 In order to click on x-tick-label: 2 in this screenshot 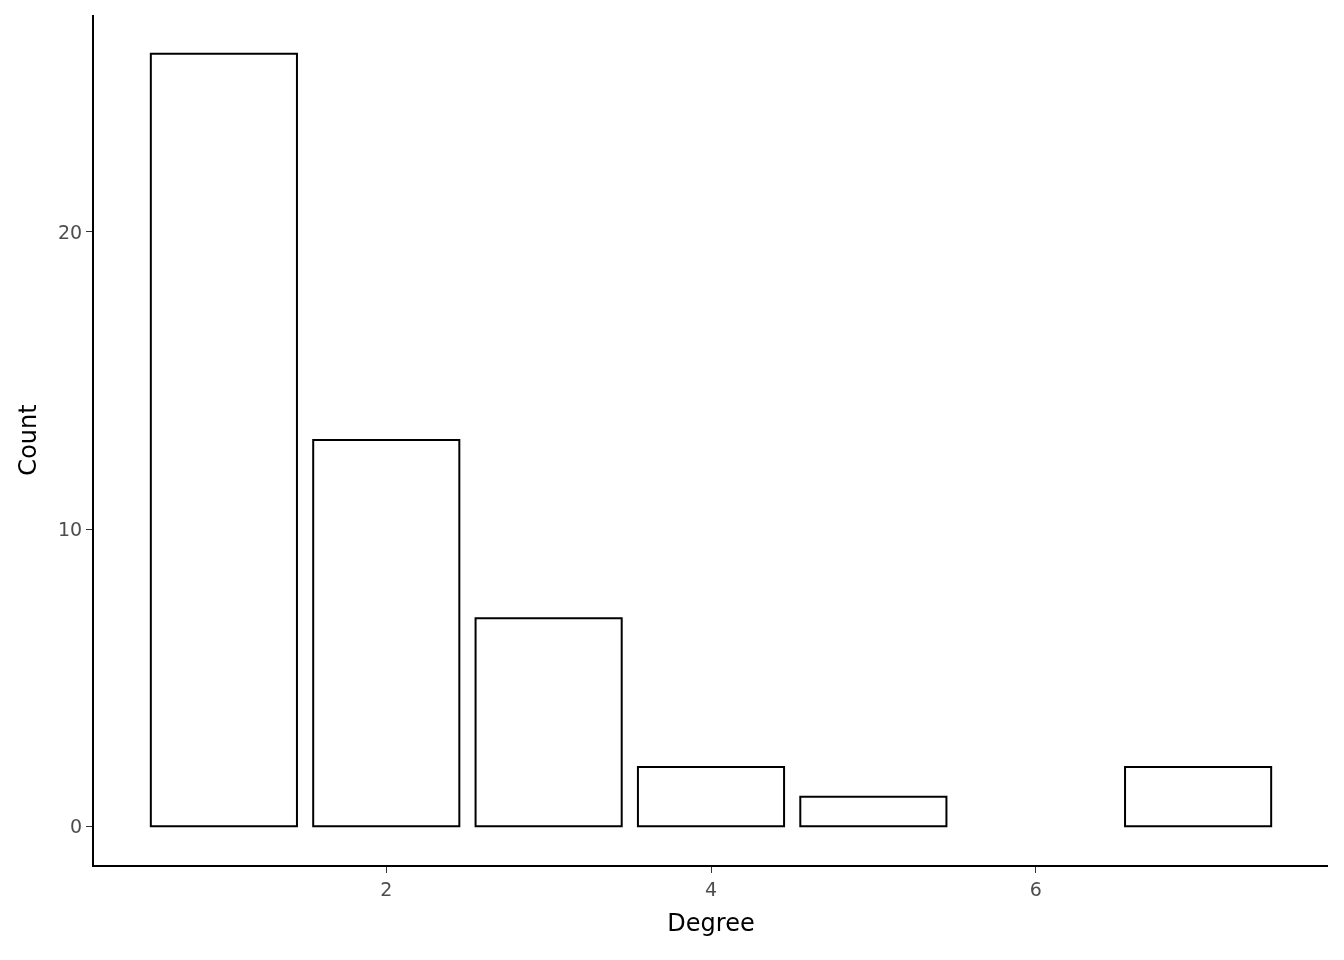, I will do `click(386, 888)`.